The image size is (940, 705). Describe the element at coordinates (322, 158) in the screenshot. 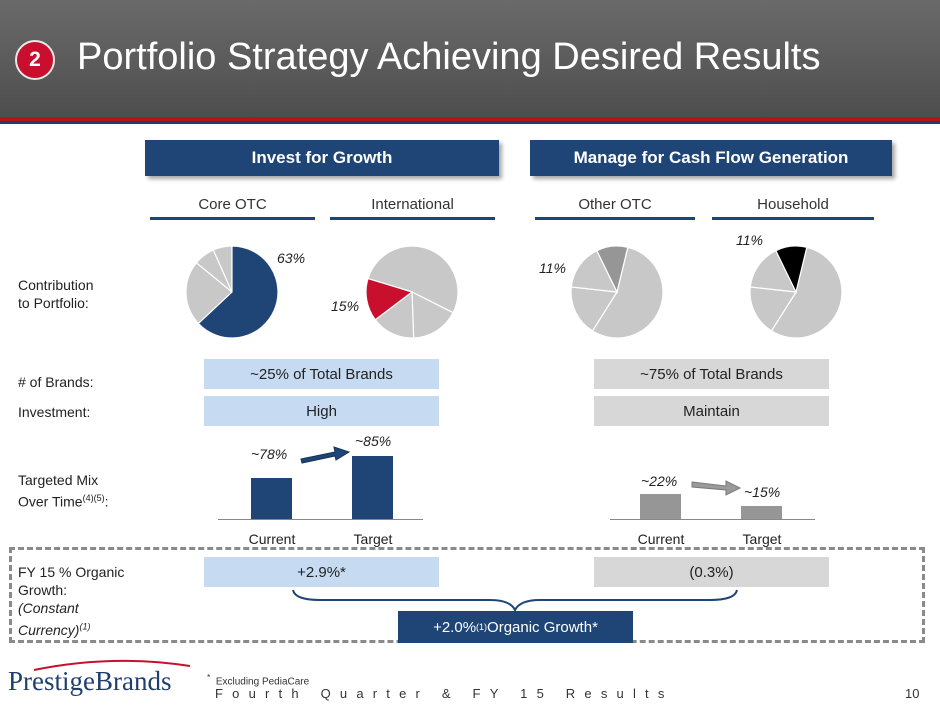

I see `invest-for-growth-banner: Invest for Growth` at that location.